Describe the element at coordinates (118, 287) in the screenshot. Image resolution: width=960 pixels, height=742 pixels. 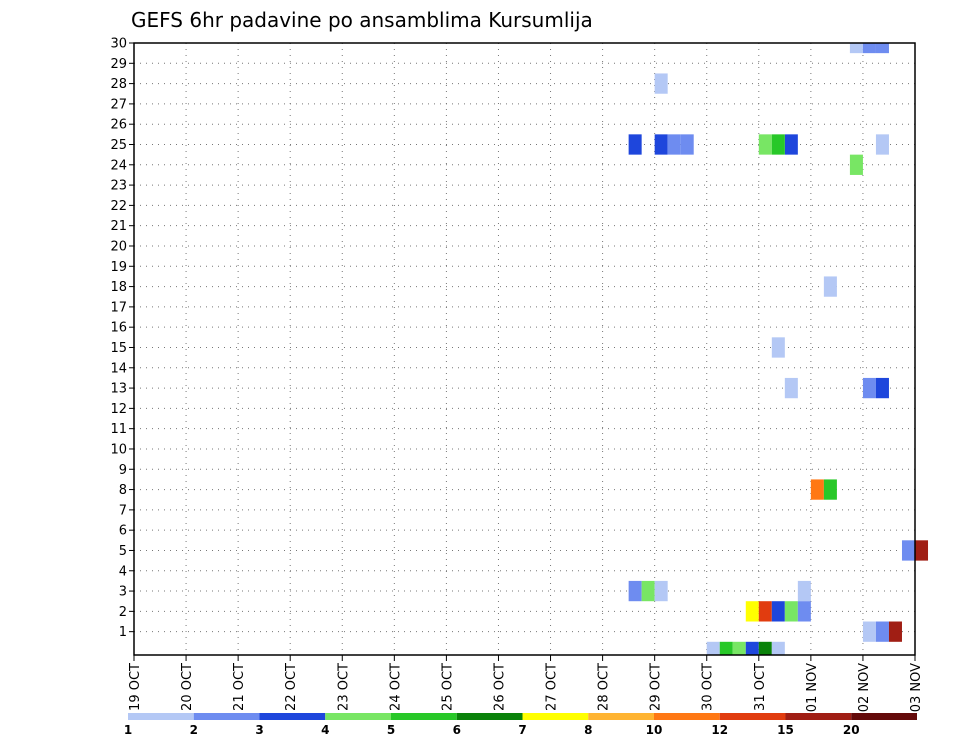
I see `y-tick-label: 18` at that location.